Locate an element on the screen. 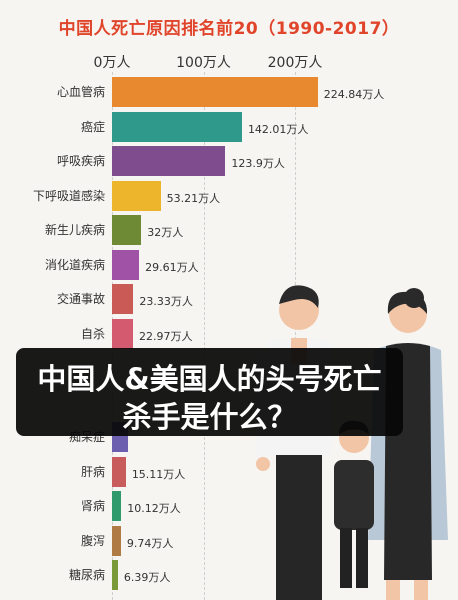  category-label: 腹泻 is located at coordinates (92, 540).